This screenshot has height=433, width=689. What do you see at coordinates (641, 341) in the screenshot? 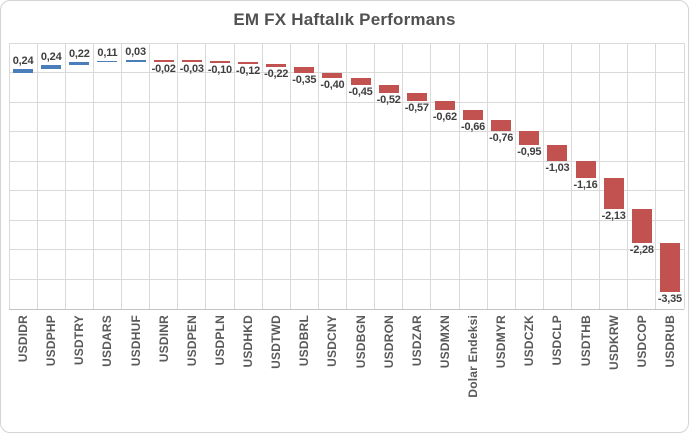
I see `x-axis-label: USDCOP` at bounding box center [641, 341].